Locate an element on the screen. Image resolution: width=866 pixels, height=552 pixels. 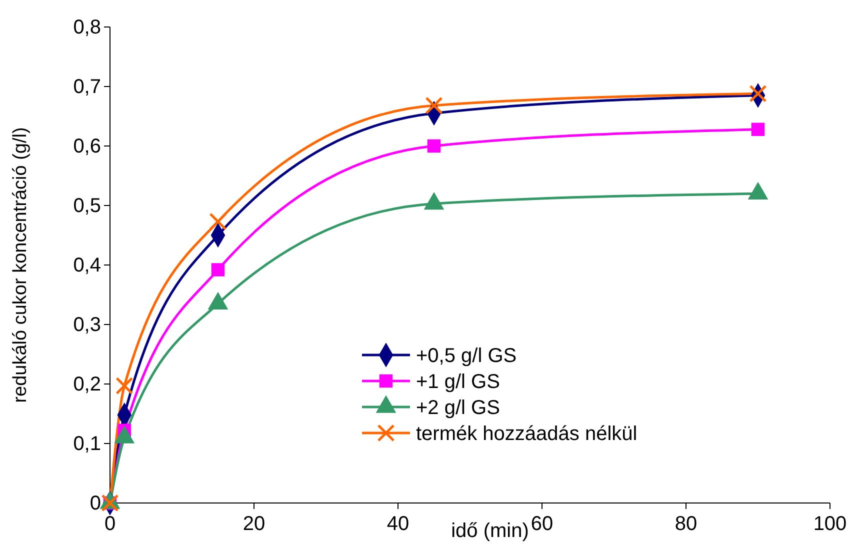
x-tick-label: 0 is located at coordinates (110, 524).